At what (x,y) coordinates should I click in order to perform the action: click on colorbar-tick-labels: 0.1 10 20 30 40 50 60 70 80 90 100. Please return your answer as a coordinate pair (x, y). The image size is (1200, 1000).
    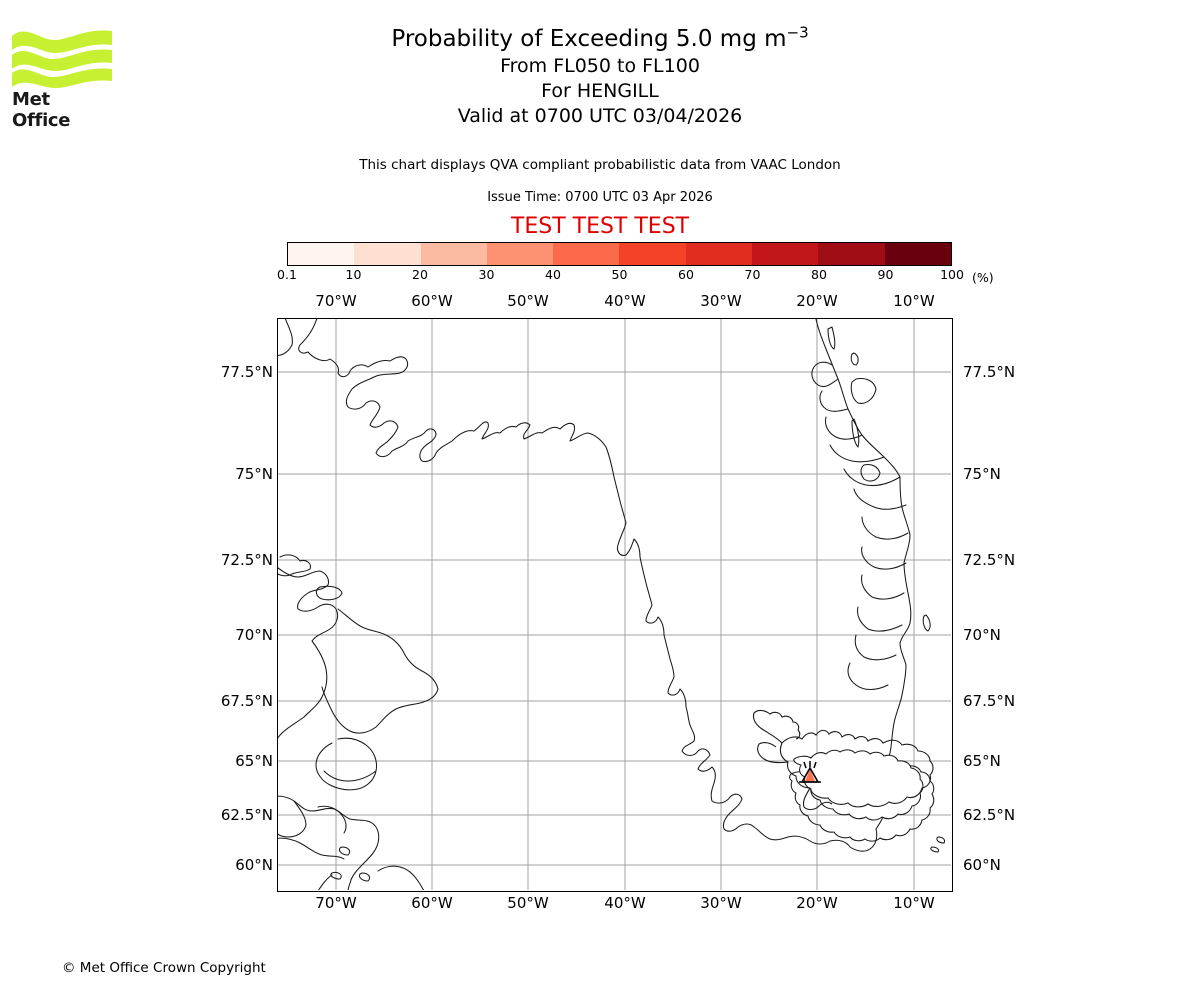
    Looking at the image, I should click on (620, 276).